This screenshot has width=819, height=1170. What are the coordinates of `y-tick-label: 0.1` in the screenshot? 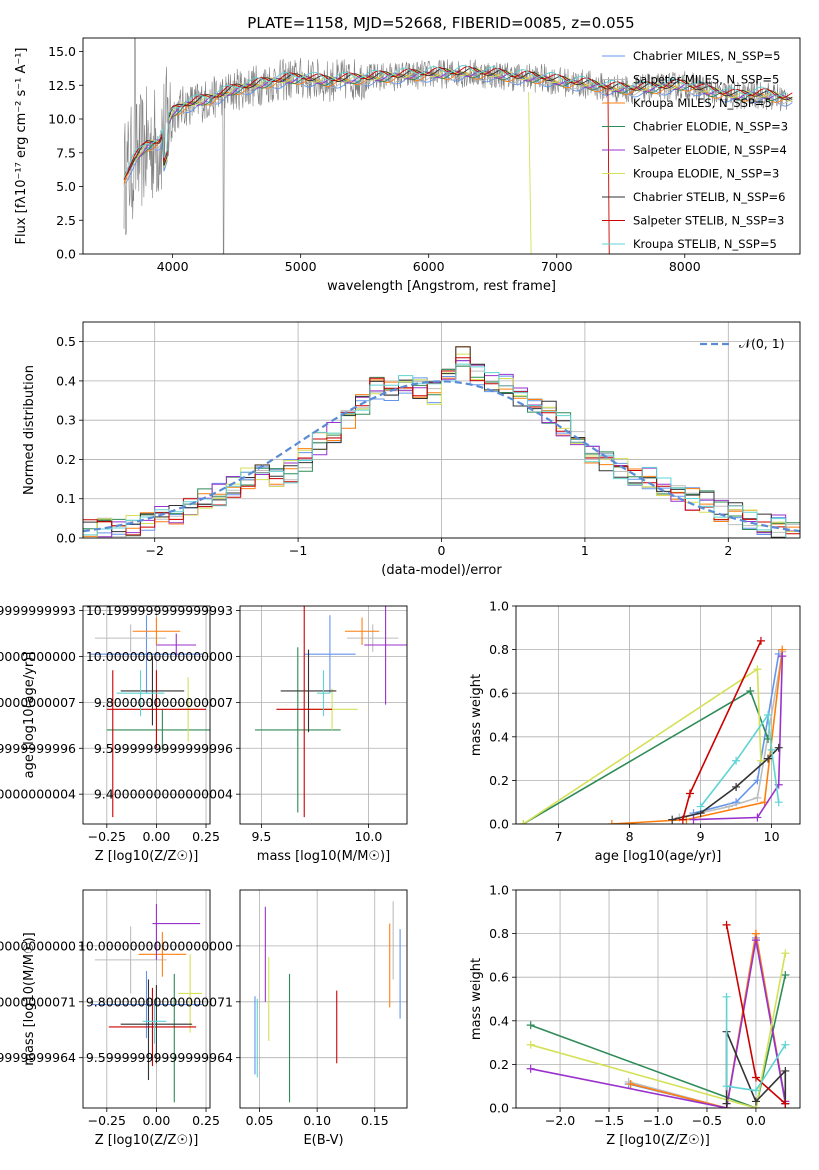 It's located at (66, 498).